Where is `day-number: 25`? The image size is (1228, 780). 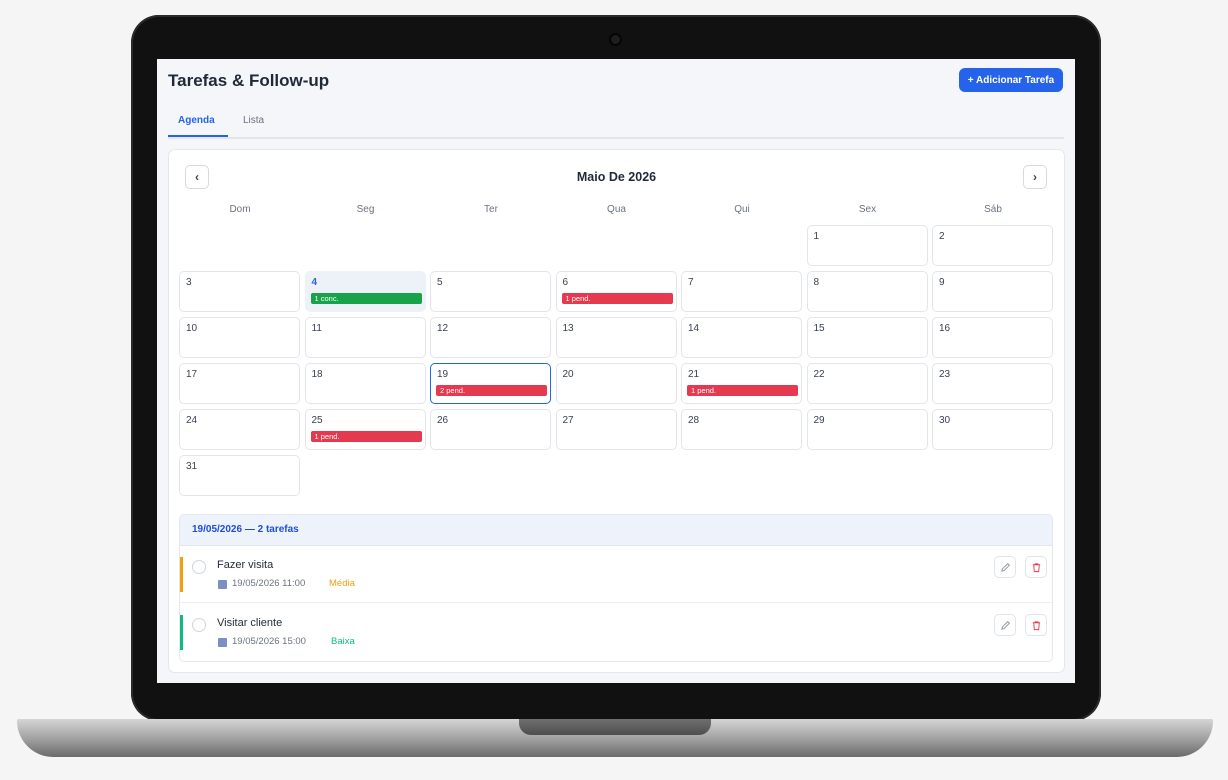 day-number: 25 is located at coordinates (317, 420).